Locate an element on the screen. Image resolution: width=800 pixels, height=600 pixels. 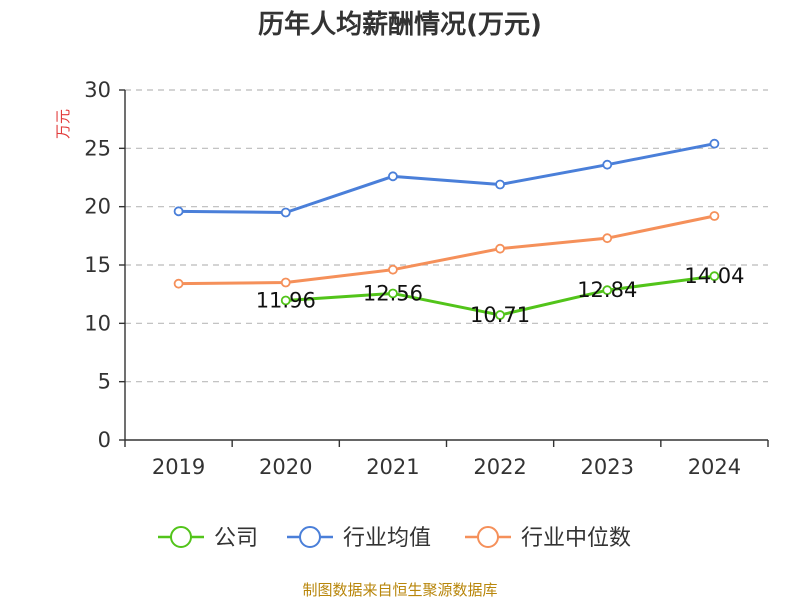
x-tick-label: 2020 is located at coordinates (285, 467).